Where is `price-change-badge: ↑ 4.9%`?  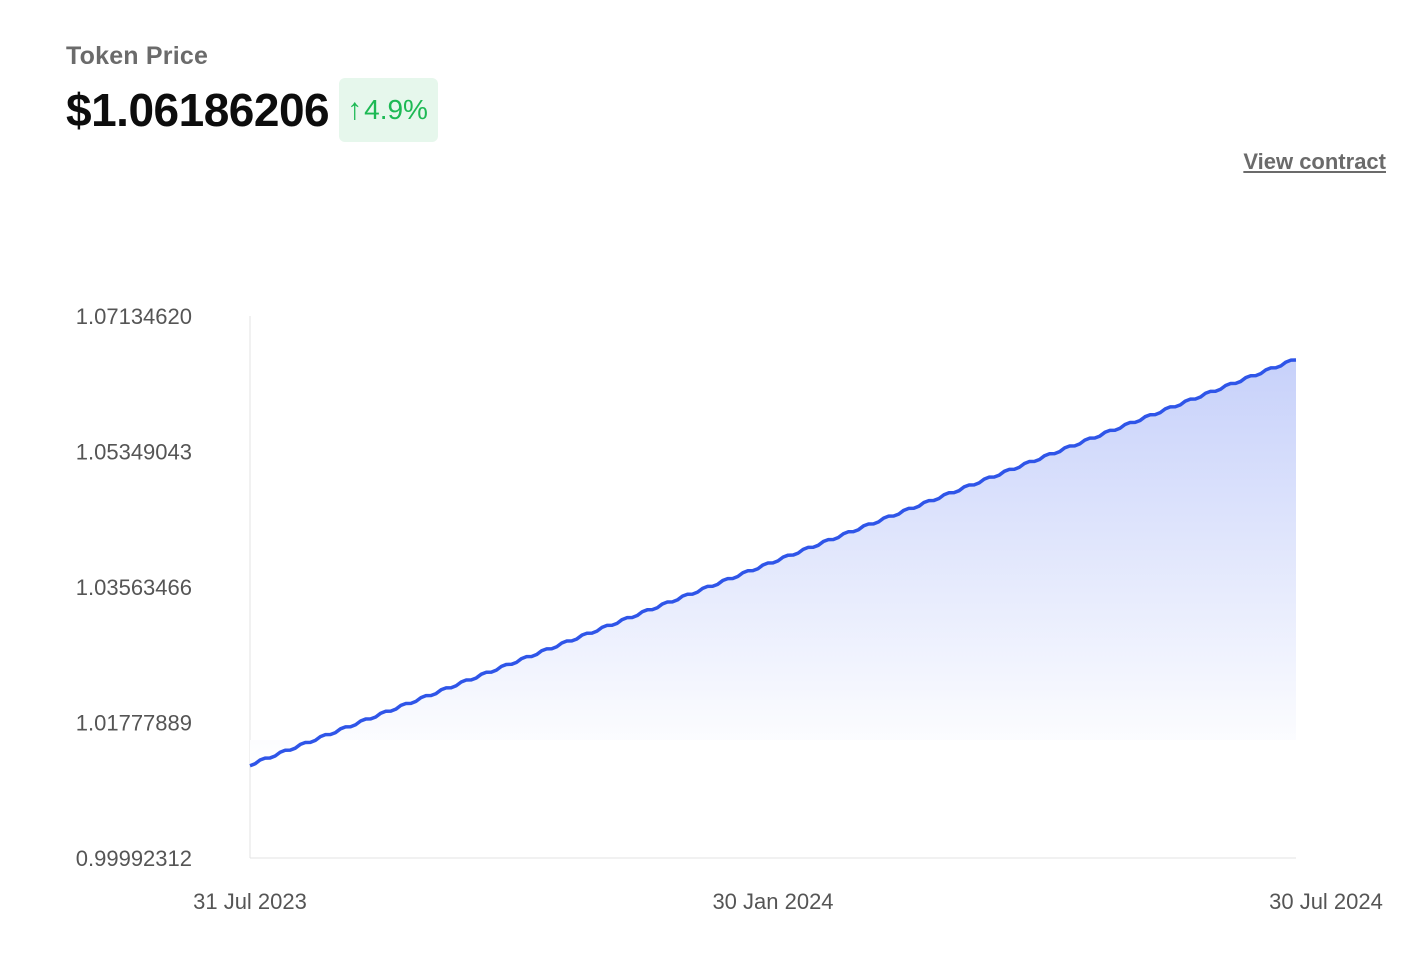 price-change-badge: ↑ 4.9% is located at coordinates (388, 110).